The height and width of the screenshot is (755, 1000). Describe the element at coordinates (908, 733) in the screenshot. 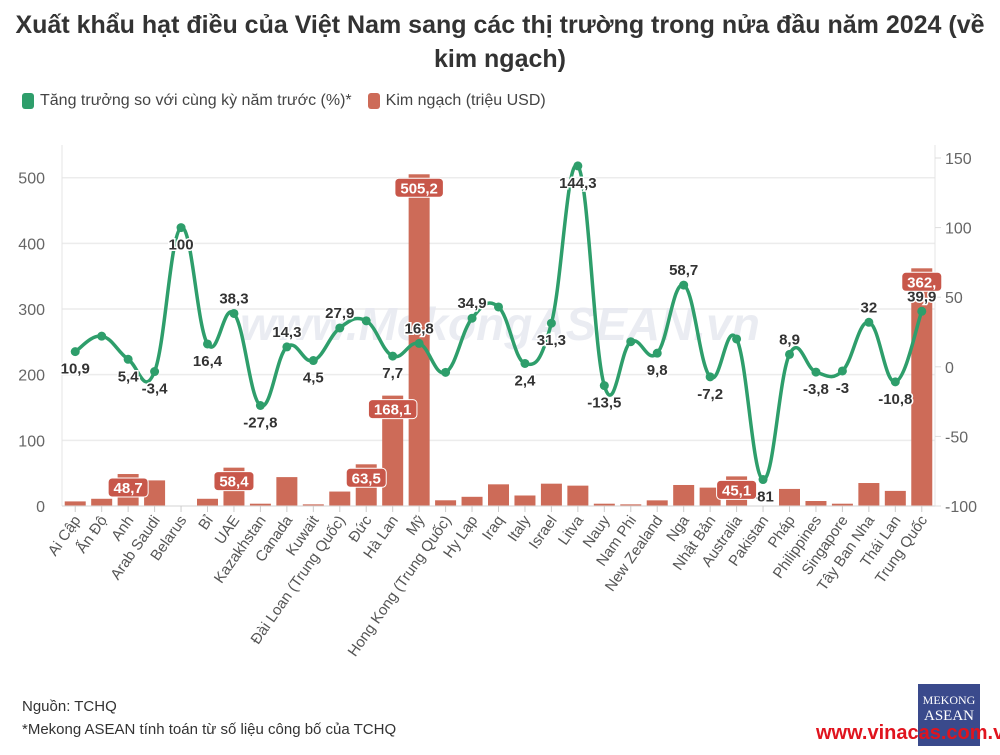

I see `site-watermark: www.vinacas.com.vn` at that location.